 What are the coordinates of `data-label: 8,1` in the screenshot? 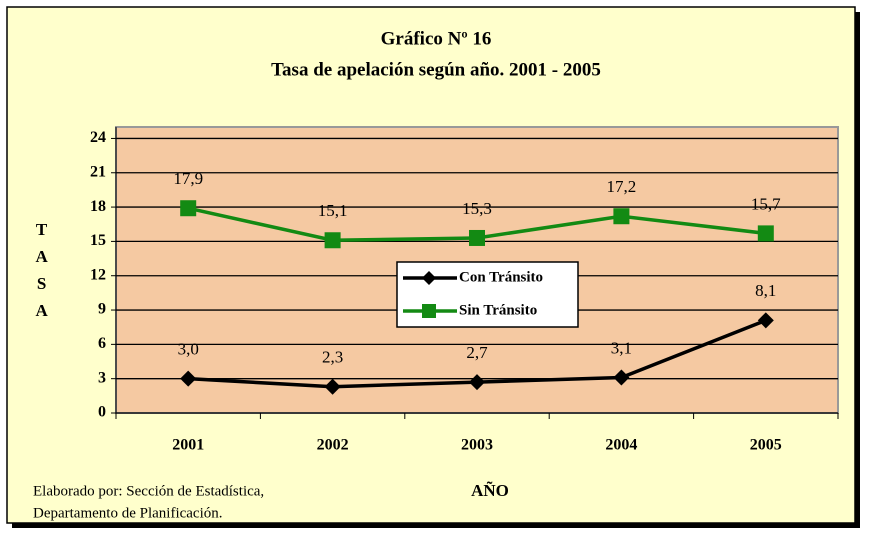 It's located at (765, 290).